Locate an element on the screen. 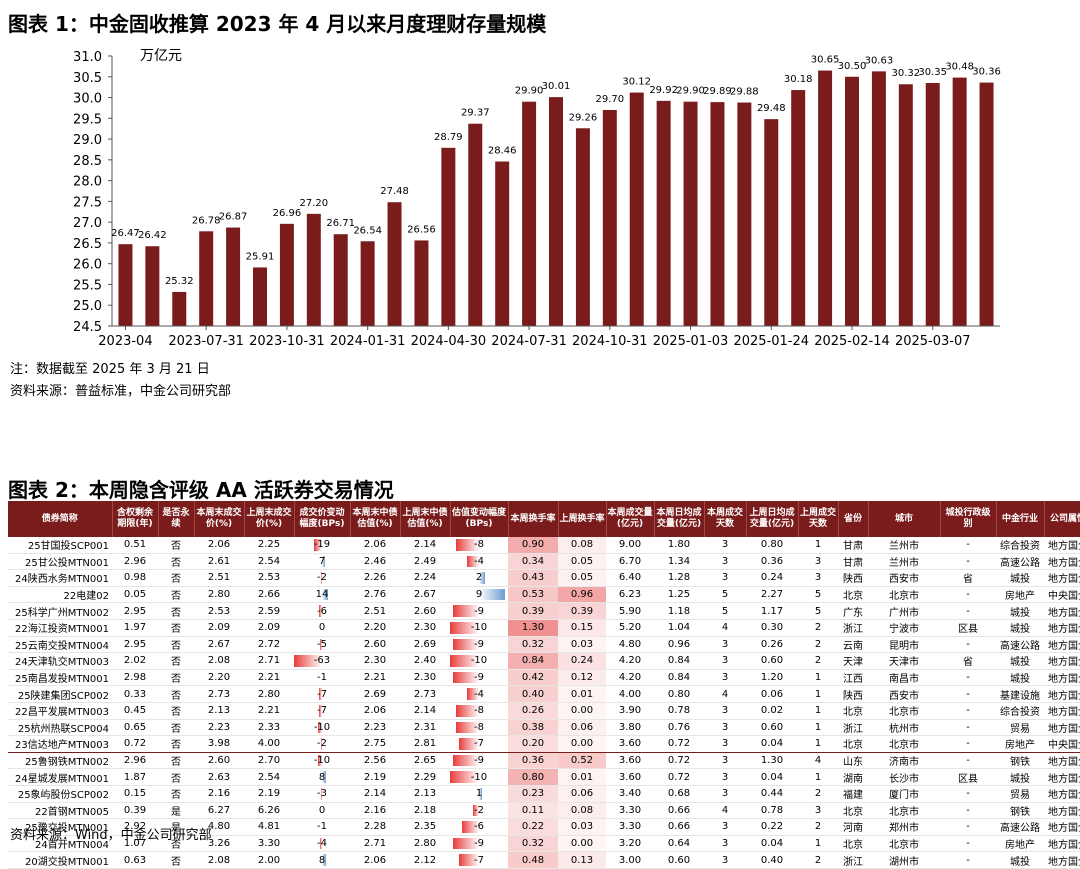 The image size is (1080, 869). column-header: 上周末中债估值(%) is located at coordinates (425, 519).